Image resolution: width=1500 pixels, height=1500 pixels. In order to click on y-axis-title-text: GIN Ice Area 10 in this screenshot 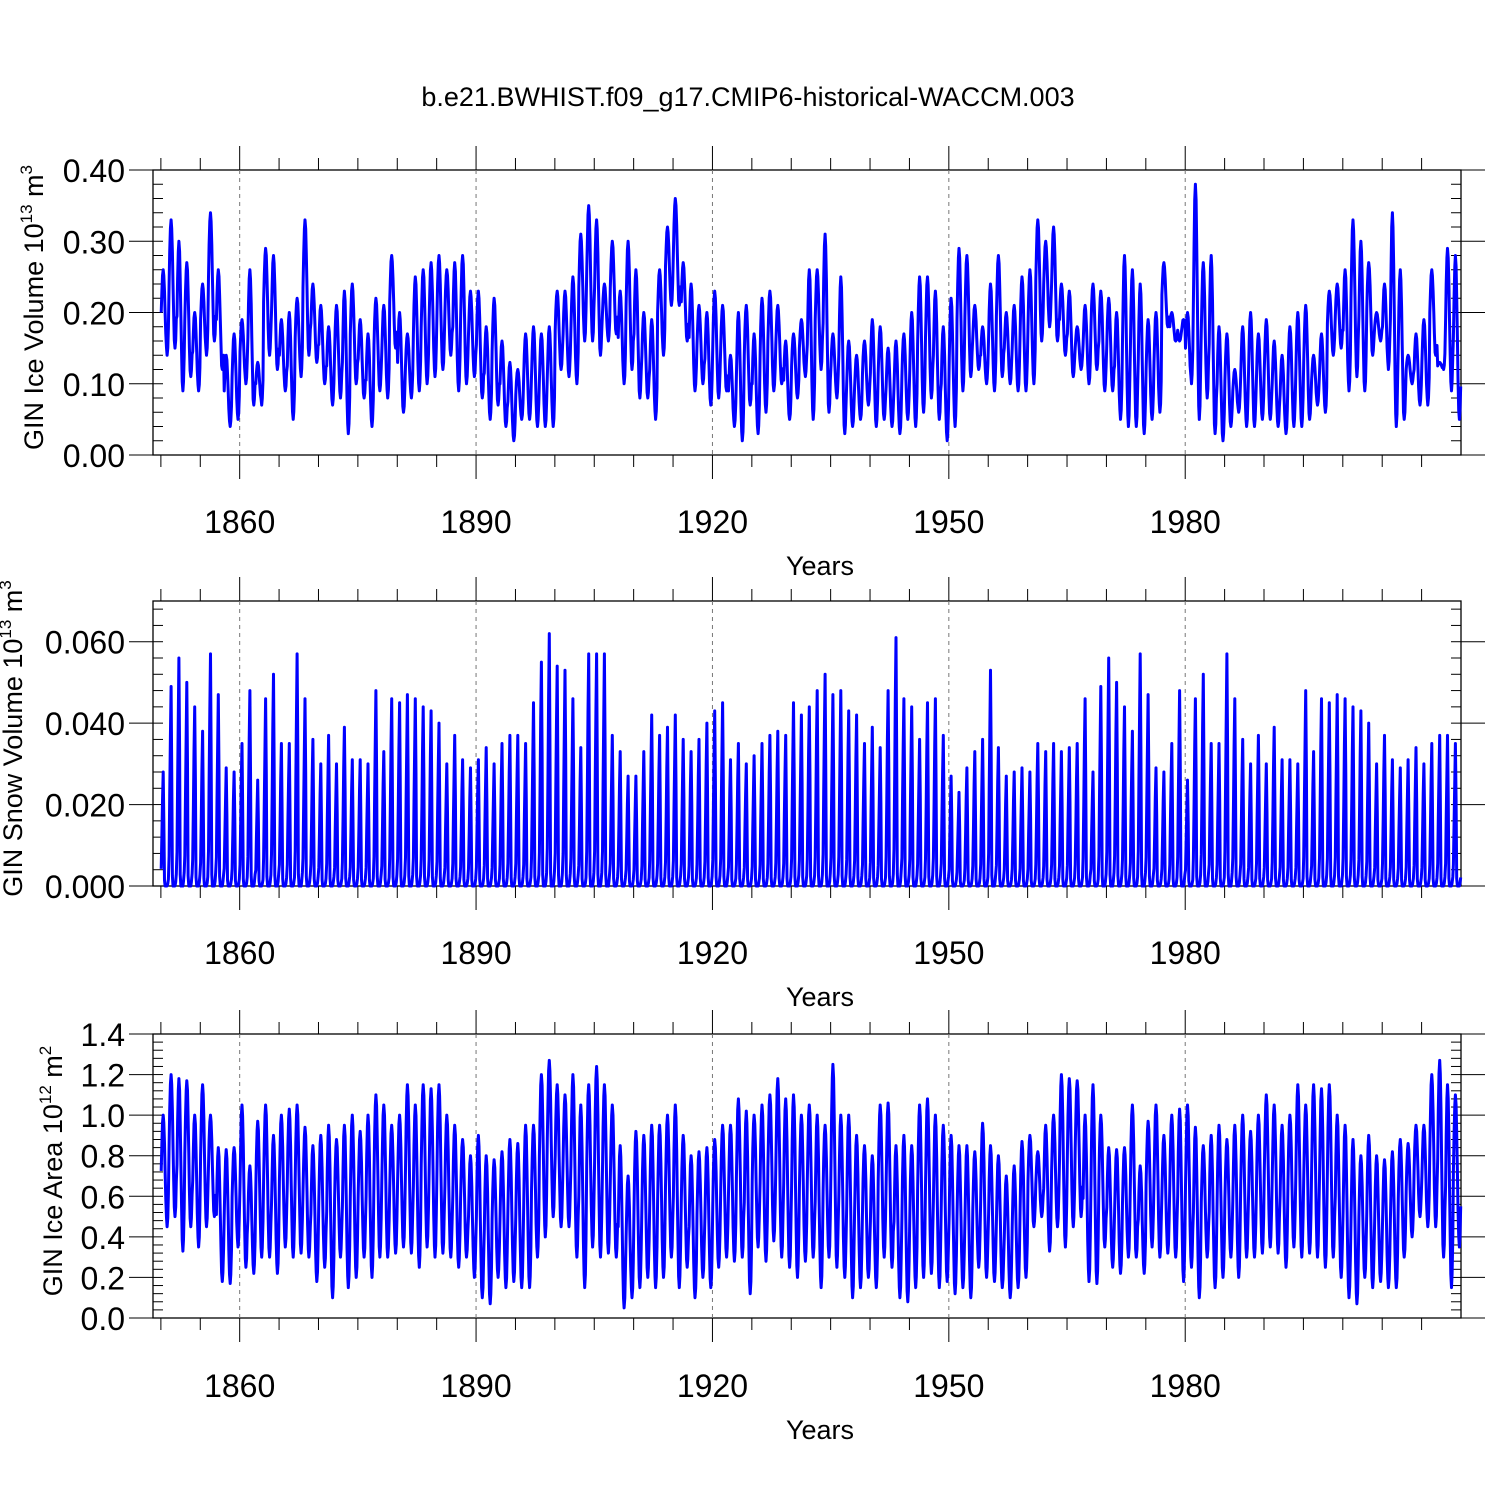, I will do `click(53, 1200)`.